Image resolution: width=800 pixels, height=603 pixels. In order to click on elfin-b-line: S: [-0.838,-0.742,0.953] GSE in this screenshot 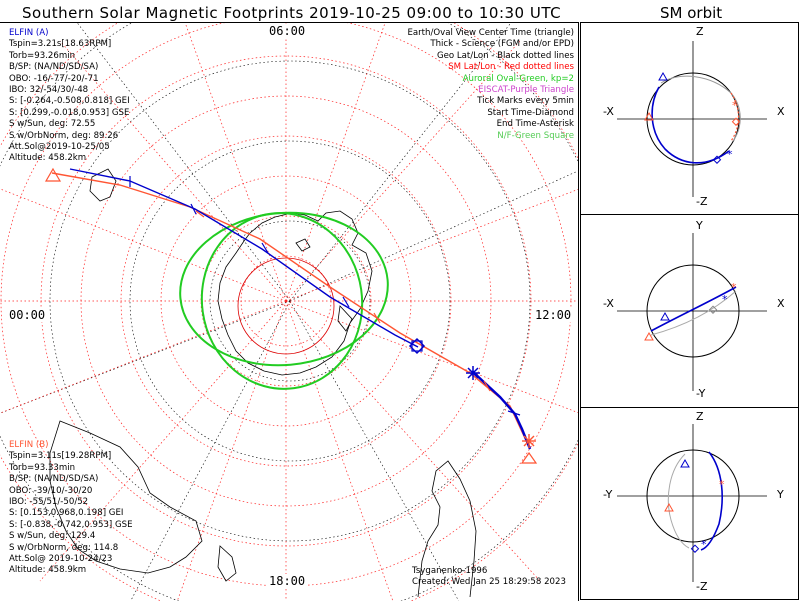, I will do `click(71, 524)`.